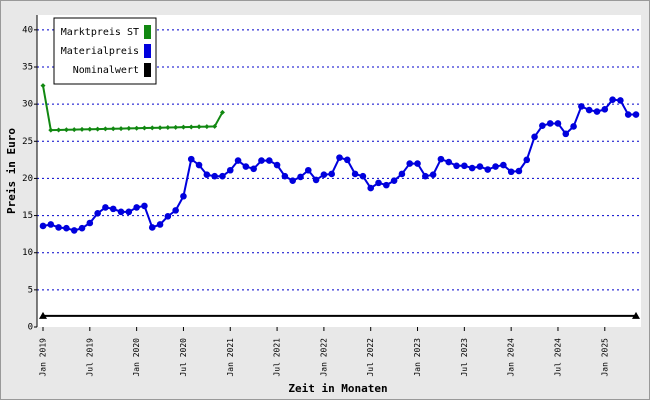  What do you see at coordinates (27, 179) in the screenshot?
I see `y-tick-label: 20` at bounding box center [27, 179].